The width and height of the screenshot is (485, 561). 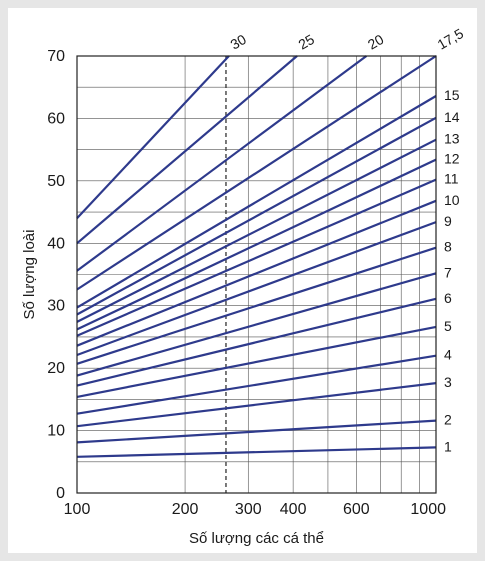 I want to click on x-tick-label: 100, so click(x=77, y=509).